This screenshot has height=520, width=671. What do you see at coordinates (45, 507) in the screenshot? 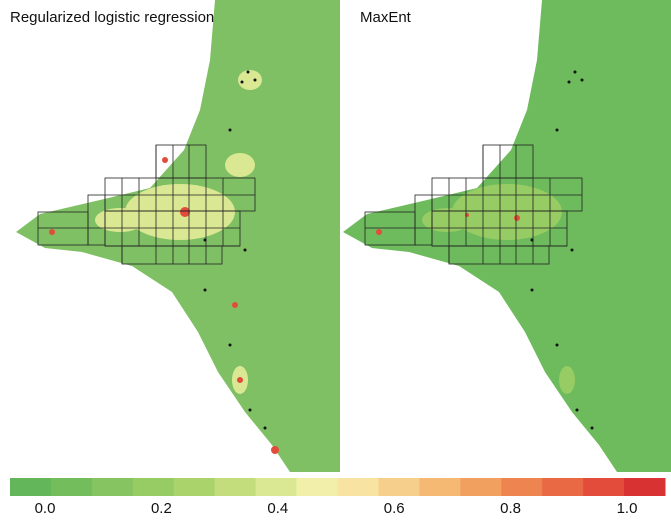
I see `legend-tick-label: 0.0` at bounding box center [45, 507].